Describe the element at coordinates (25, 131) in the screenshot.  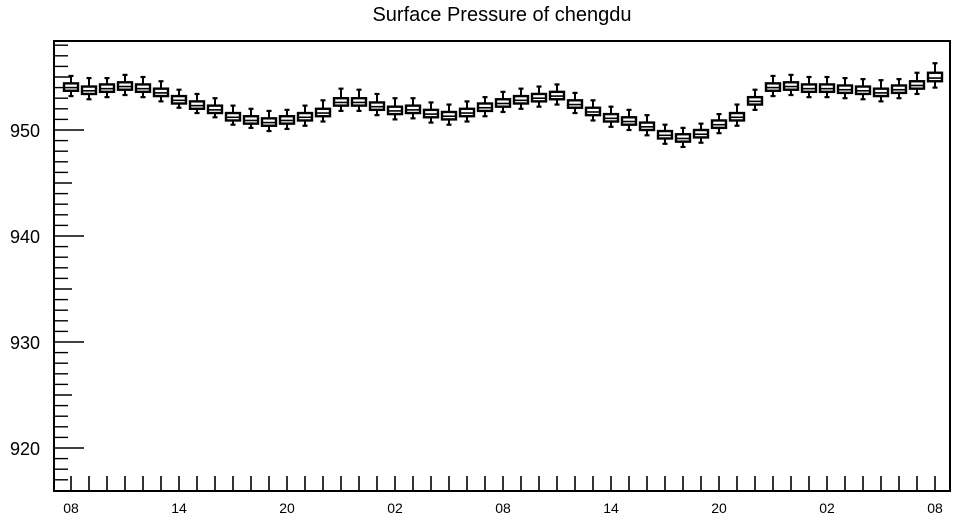
I see `y-tick-label: 950` at that location.